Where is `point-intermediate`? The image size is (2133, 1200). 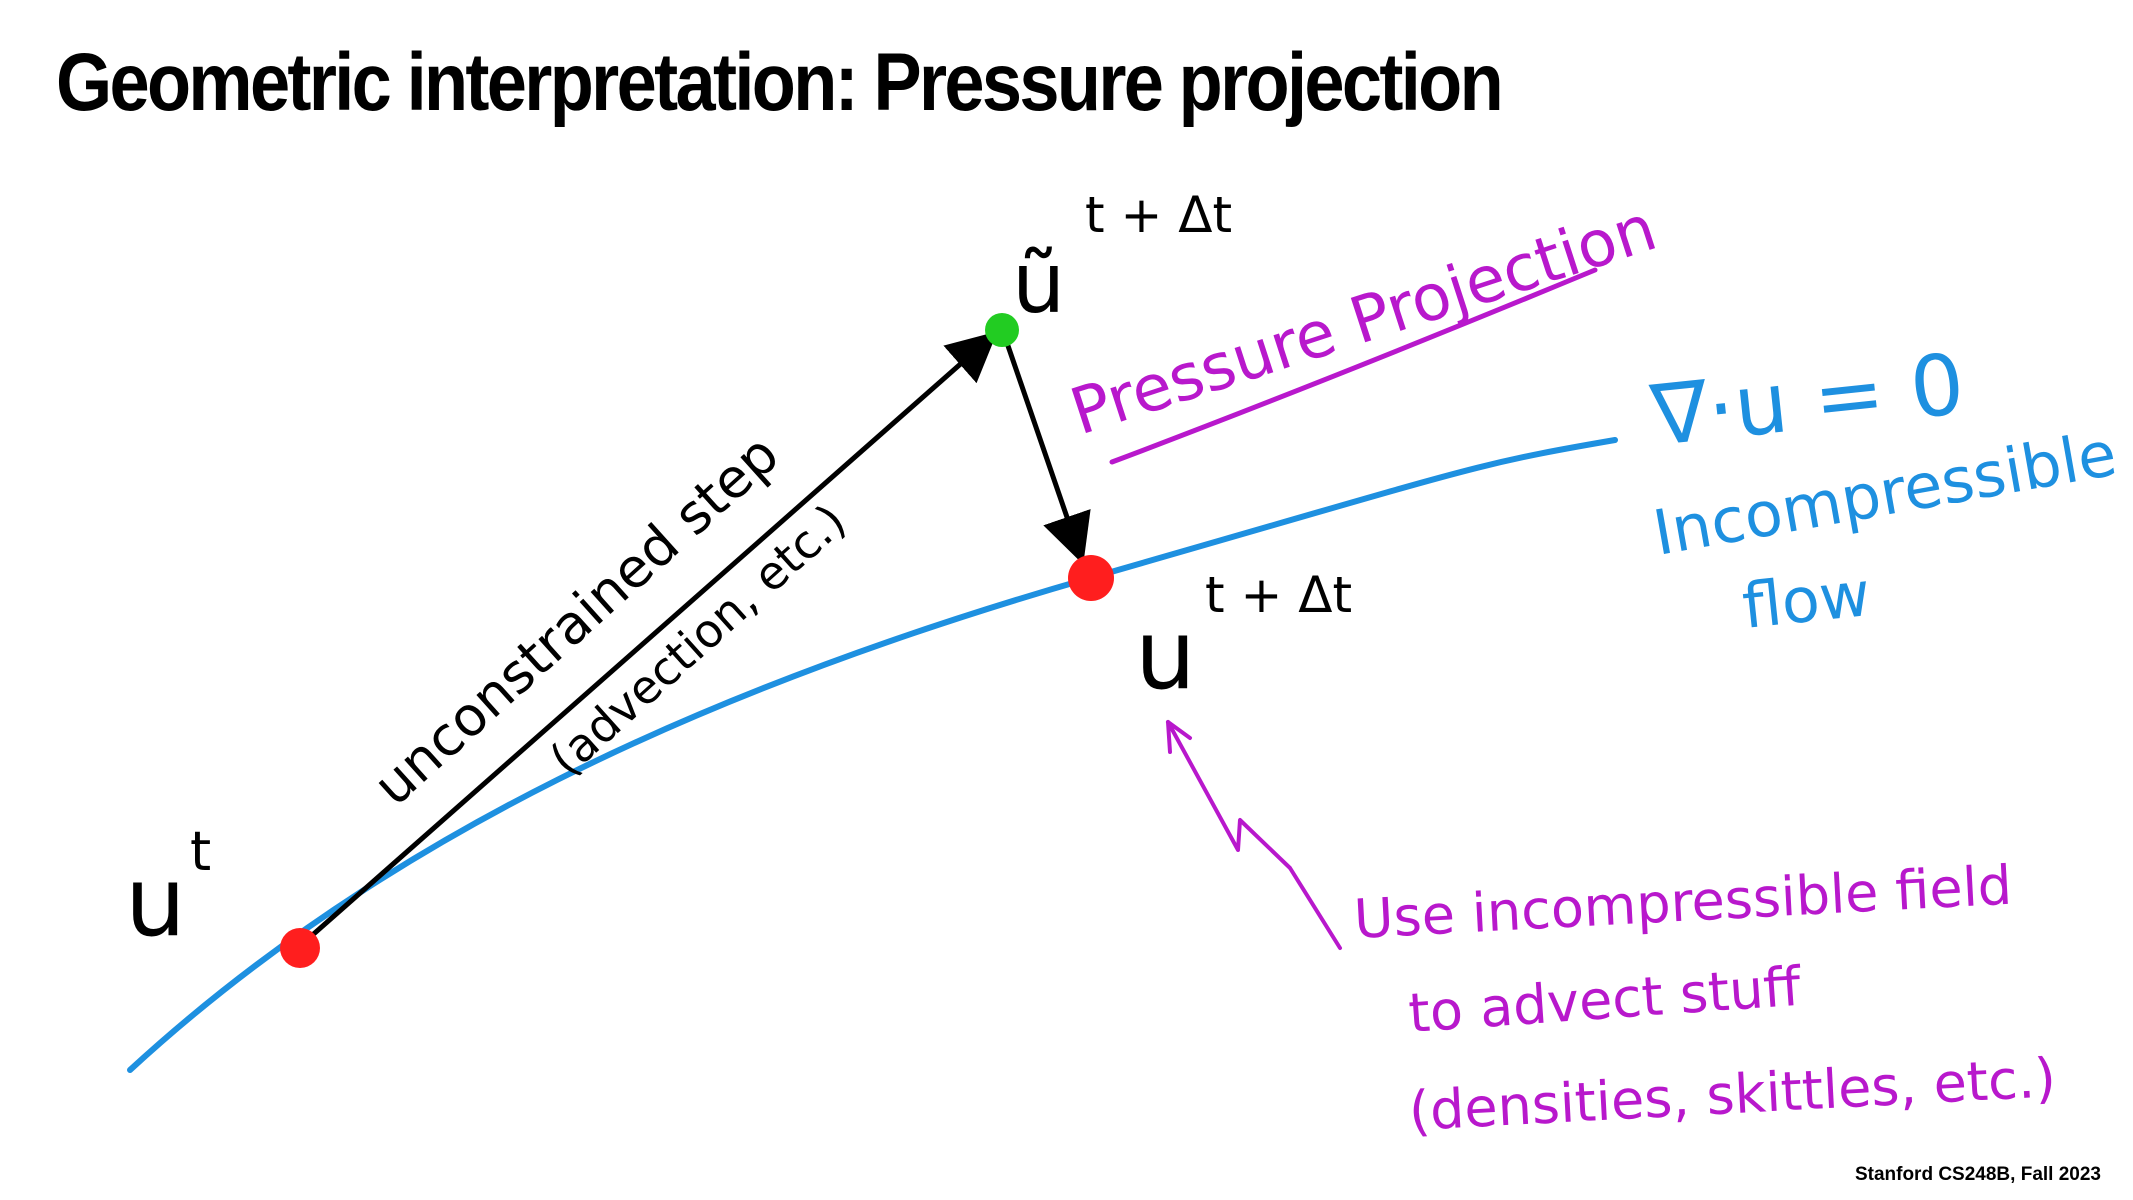 point-intermediate is located at coordinates (1002, 330).